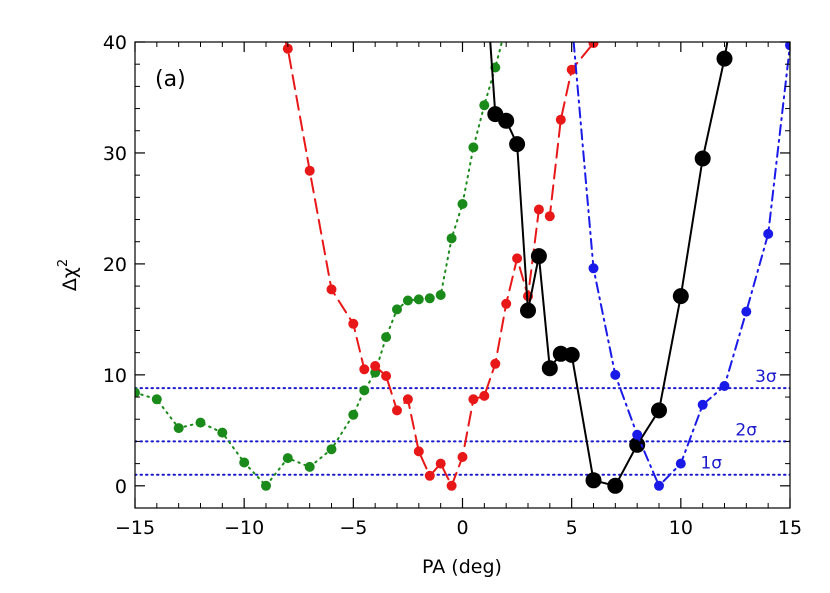 The width and height of the screenshot is (830, 593). I want to click on panel-label: (a), so click(170, 79).